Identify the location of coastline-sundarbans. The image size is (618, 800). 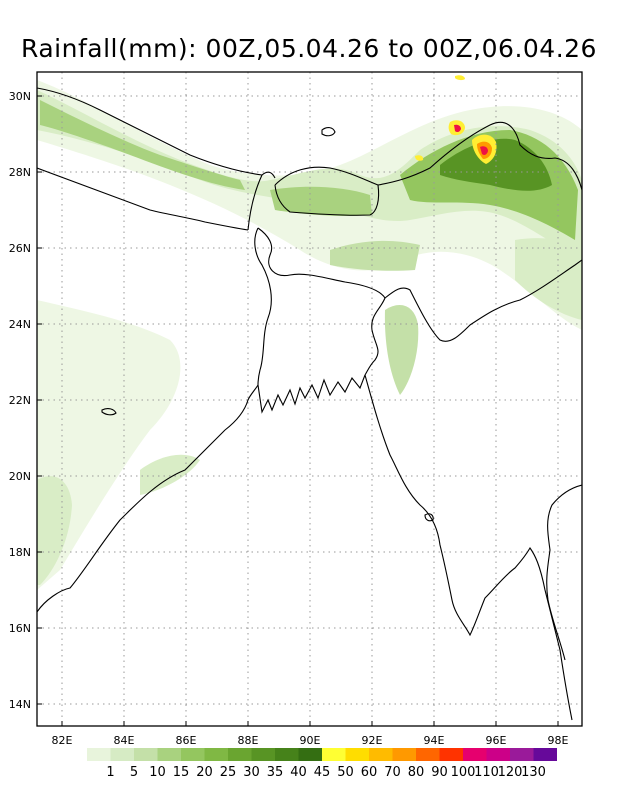
(311, 394).